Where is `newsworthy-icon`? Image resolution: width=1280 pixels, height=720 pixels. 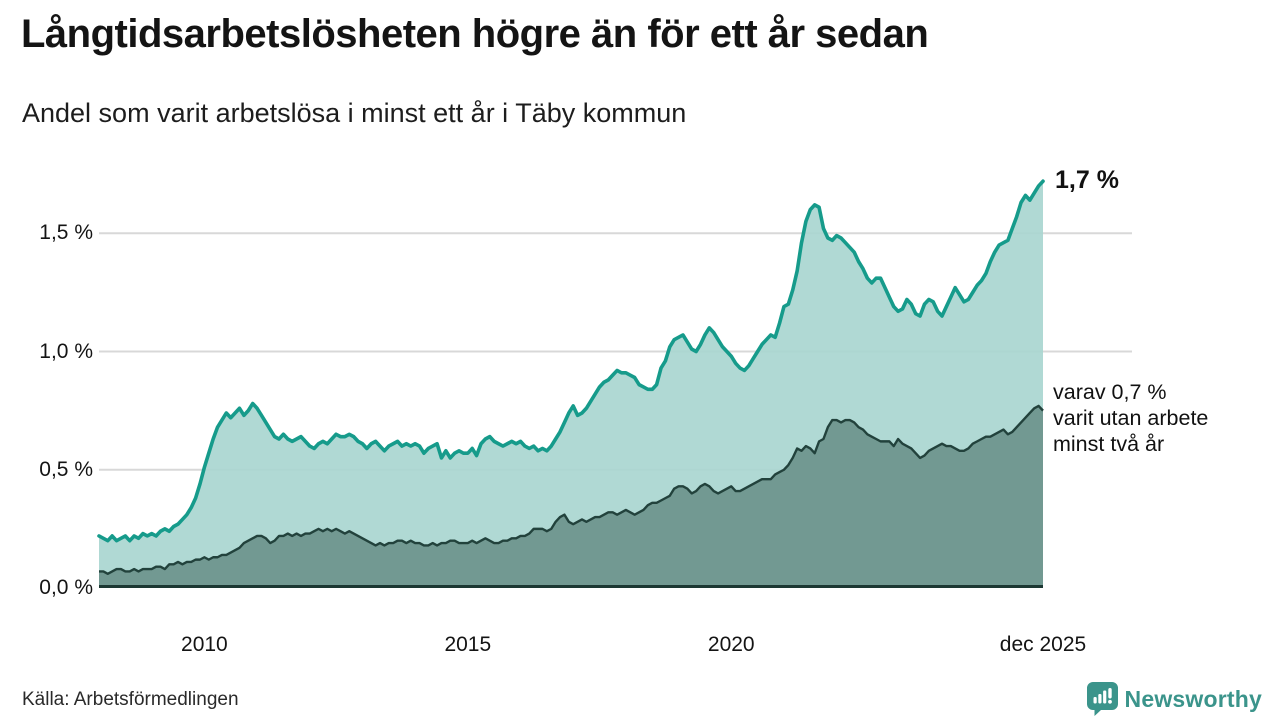 newsworthy-icon is located at coordinates (1102, 699).